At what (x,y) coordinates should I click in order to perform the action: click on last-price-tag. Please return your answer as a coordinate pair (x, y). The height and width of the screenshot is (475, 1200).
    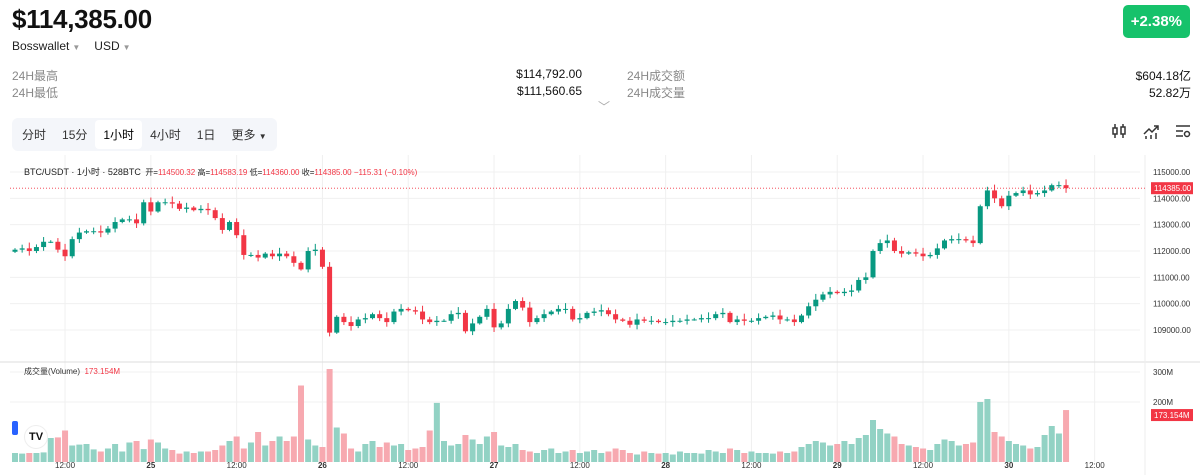
    Looking at the image, I should click on (1172, 188).